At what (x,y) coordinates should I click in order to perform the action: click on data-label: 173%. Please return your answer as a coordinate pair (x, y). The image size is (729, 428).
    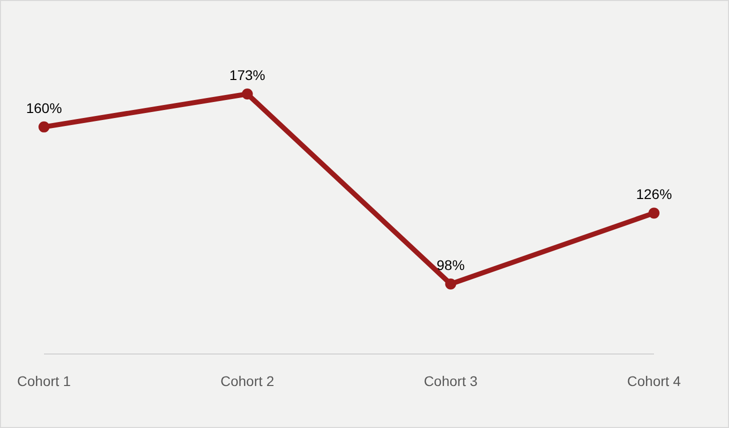
    Looking at the image, I should click on (247, 75).